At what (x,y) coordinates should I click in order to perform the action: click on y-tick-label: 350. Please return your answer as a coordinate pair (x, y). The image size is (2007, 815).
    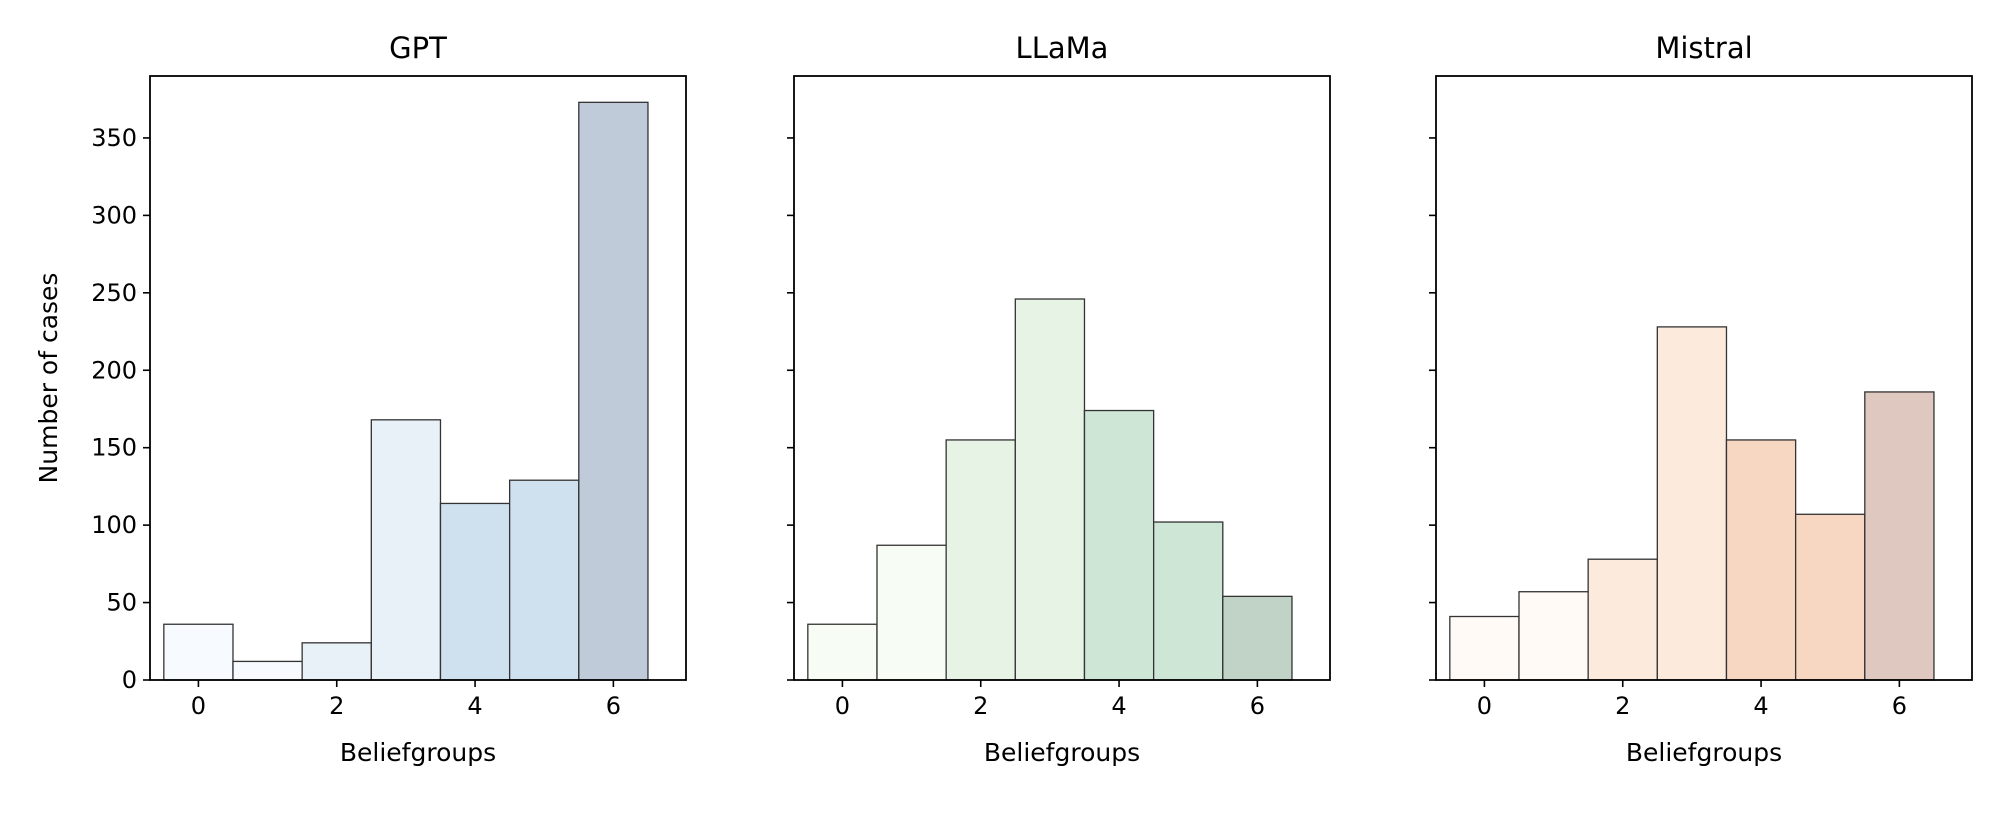
    Looking at the image, I should click on (114, 138).